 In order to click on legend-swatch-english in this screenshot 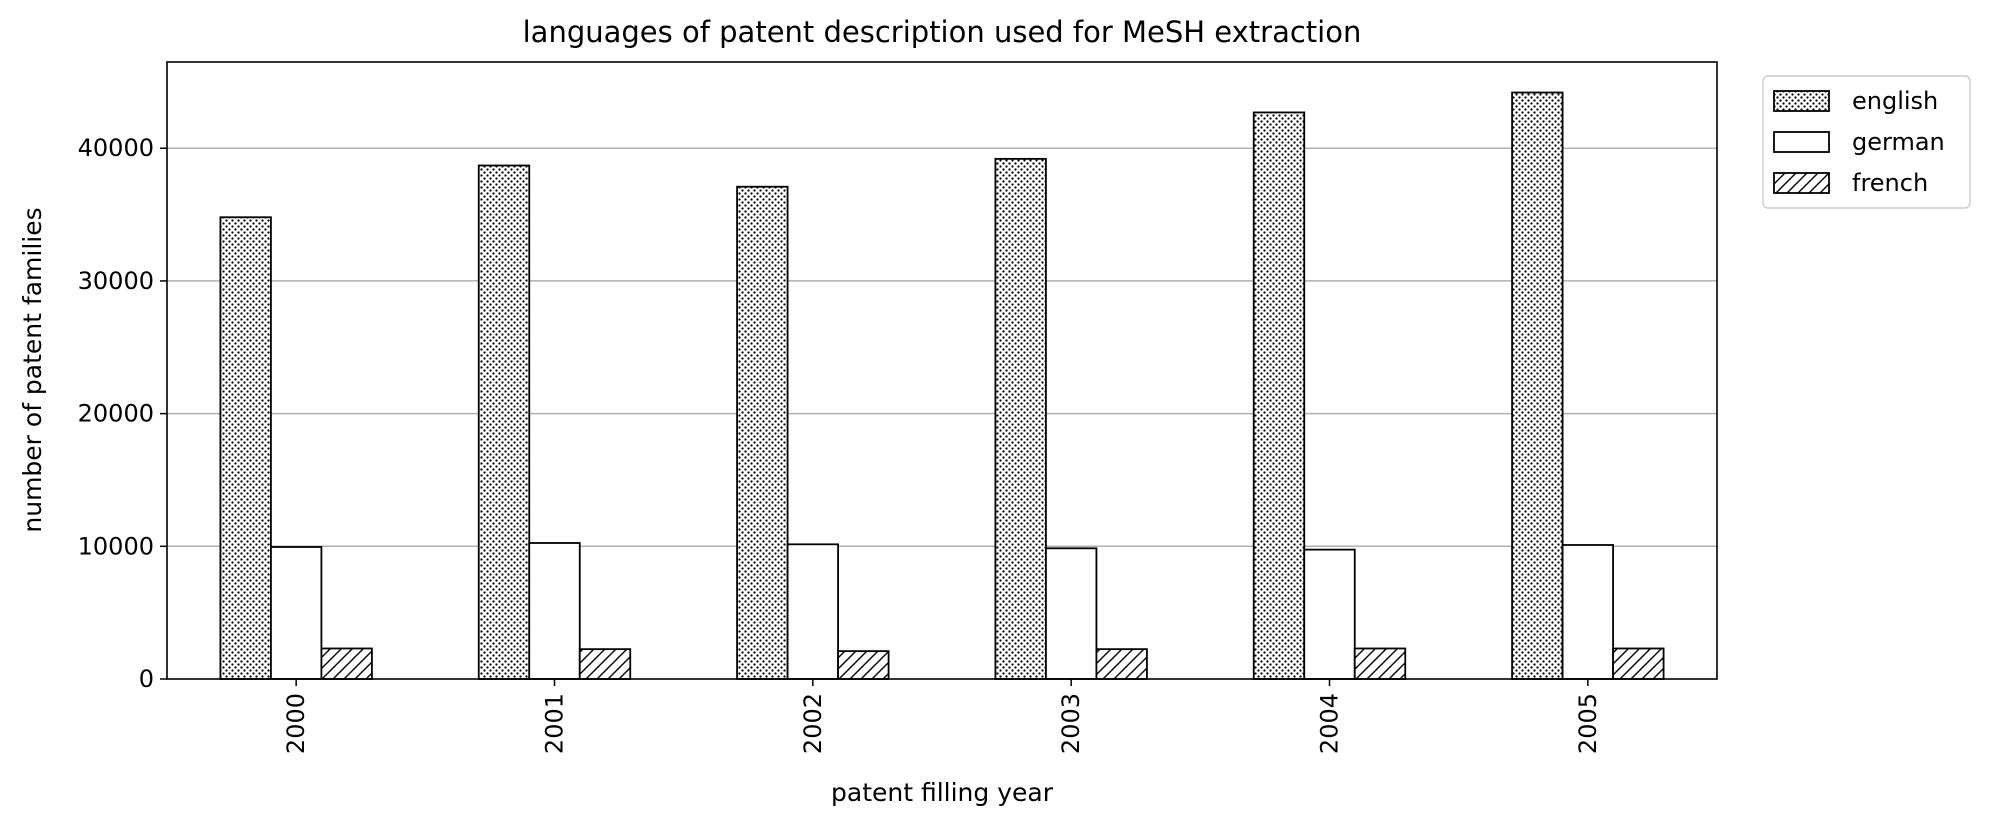, I will do `click(1801, 101)`.